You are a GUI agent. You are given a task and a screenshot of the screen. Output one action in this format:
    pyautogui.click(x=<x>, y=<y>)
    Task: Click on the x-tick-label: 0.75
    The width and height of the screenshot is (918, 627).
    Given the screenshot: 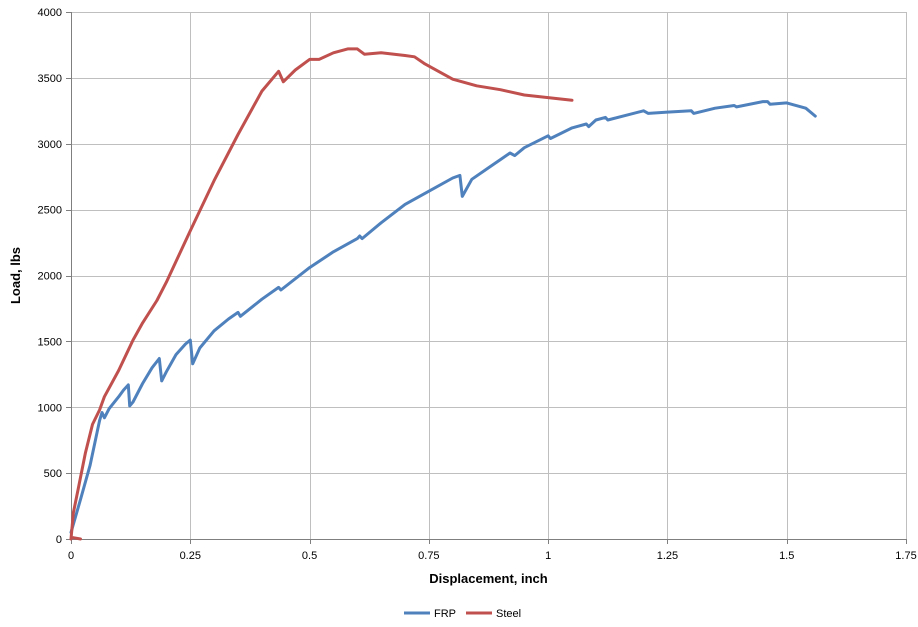 What is the action you would take?
    pyautogui.click(x=428, y=556)
    